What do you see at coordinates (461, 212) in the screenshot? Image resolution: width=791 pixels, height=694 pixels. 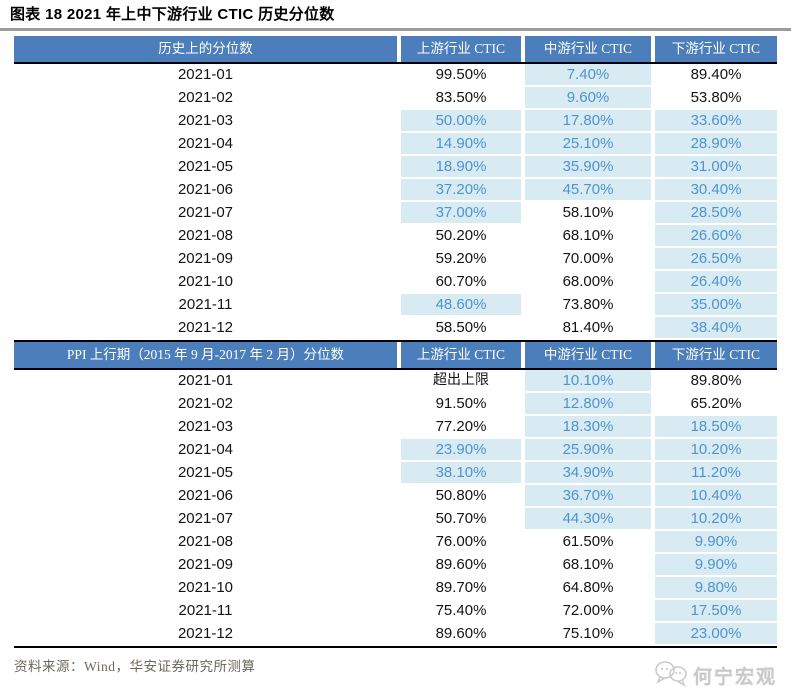 I see `cell-value: 37.00%` at bounding box center [461, 212].